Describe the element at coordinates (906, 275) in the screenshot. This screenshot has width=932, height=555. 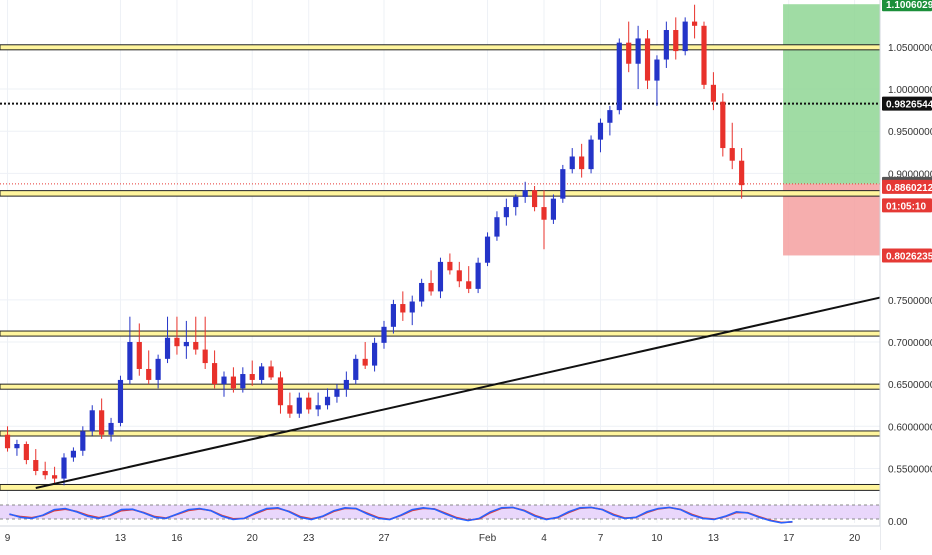
I see `y-axis-panel` at that location.